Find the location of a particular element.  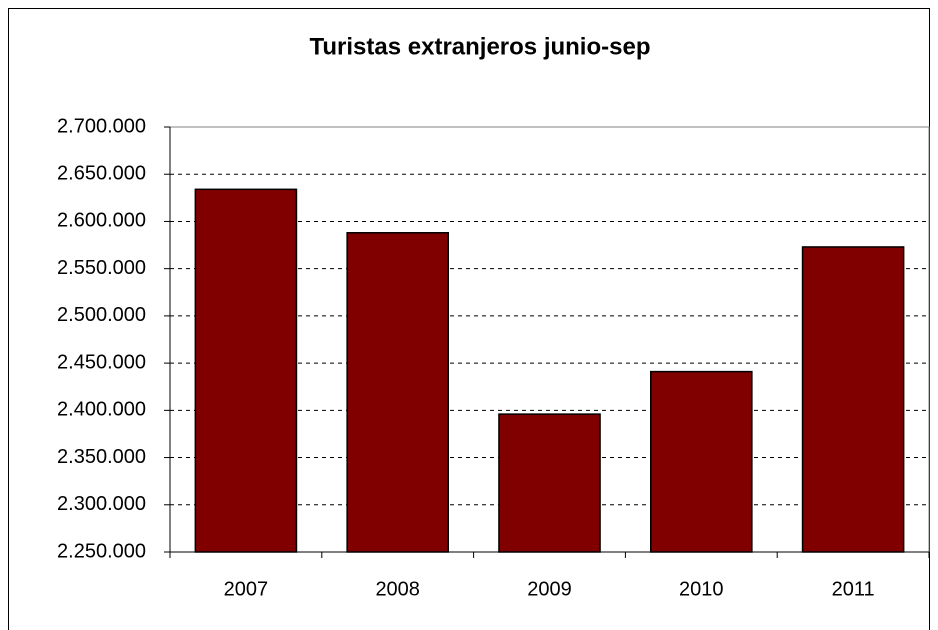

x-tick-label: 2010 is located at coordinates (701, 589).